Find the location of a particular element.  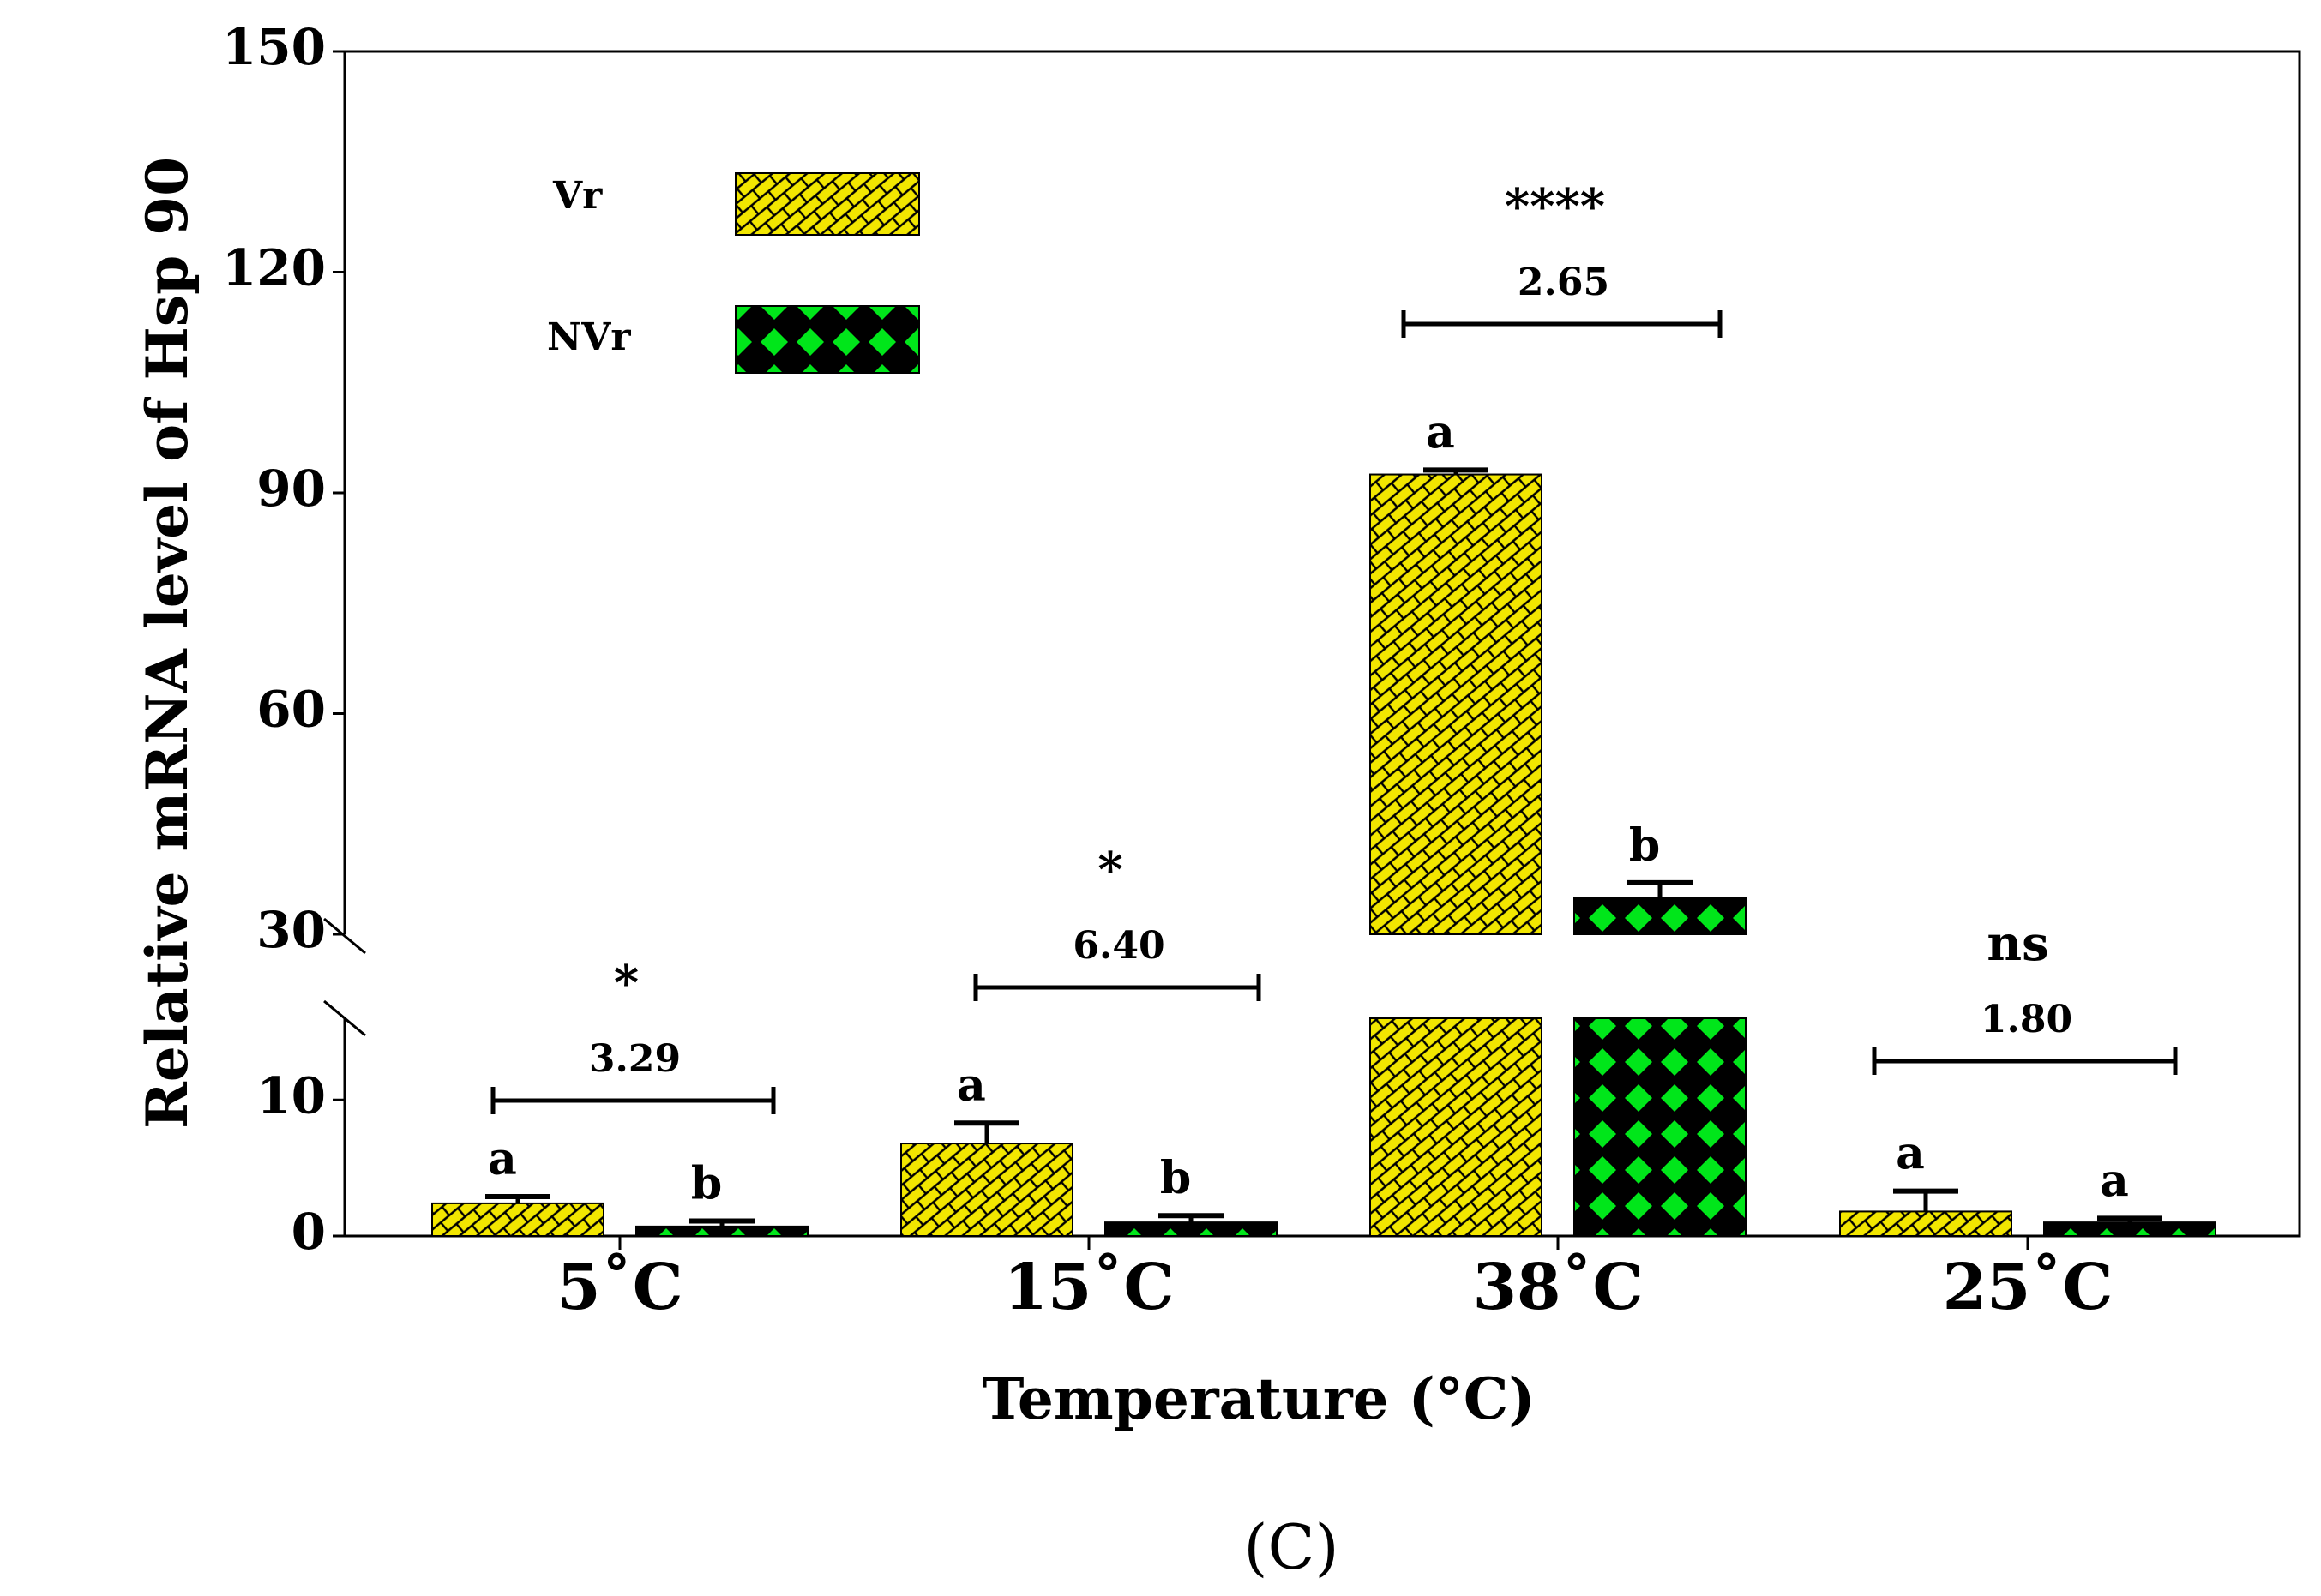

fold-change-label: 6.40 is located at coordinates (1118, 946).